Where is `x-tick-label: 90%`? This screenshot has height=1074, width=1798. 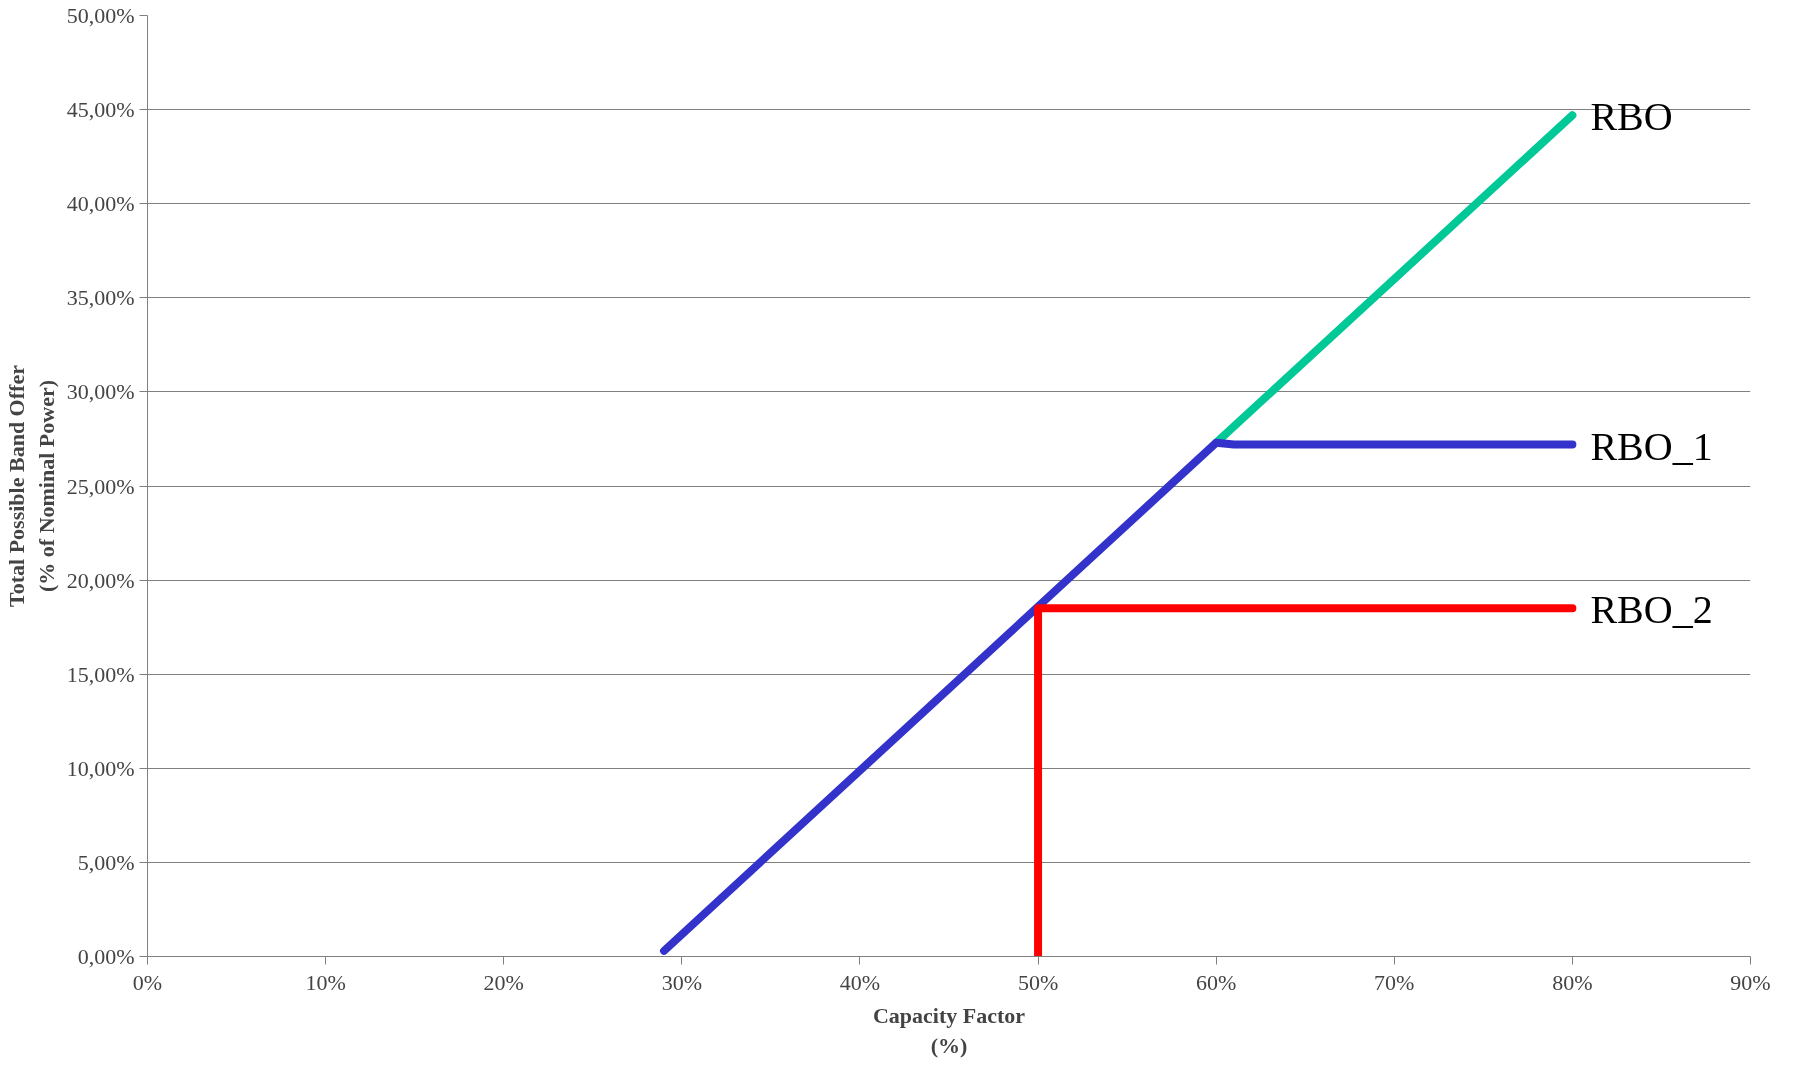
x-tick-label: 90% is located at coordinates (1750, 982).